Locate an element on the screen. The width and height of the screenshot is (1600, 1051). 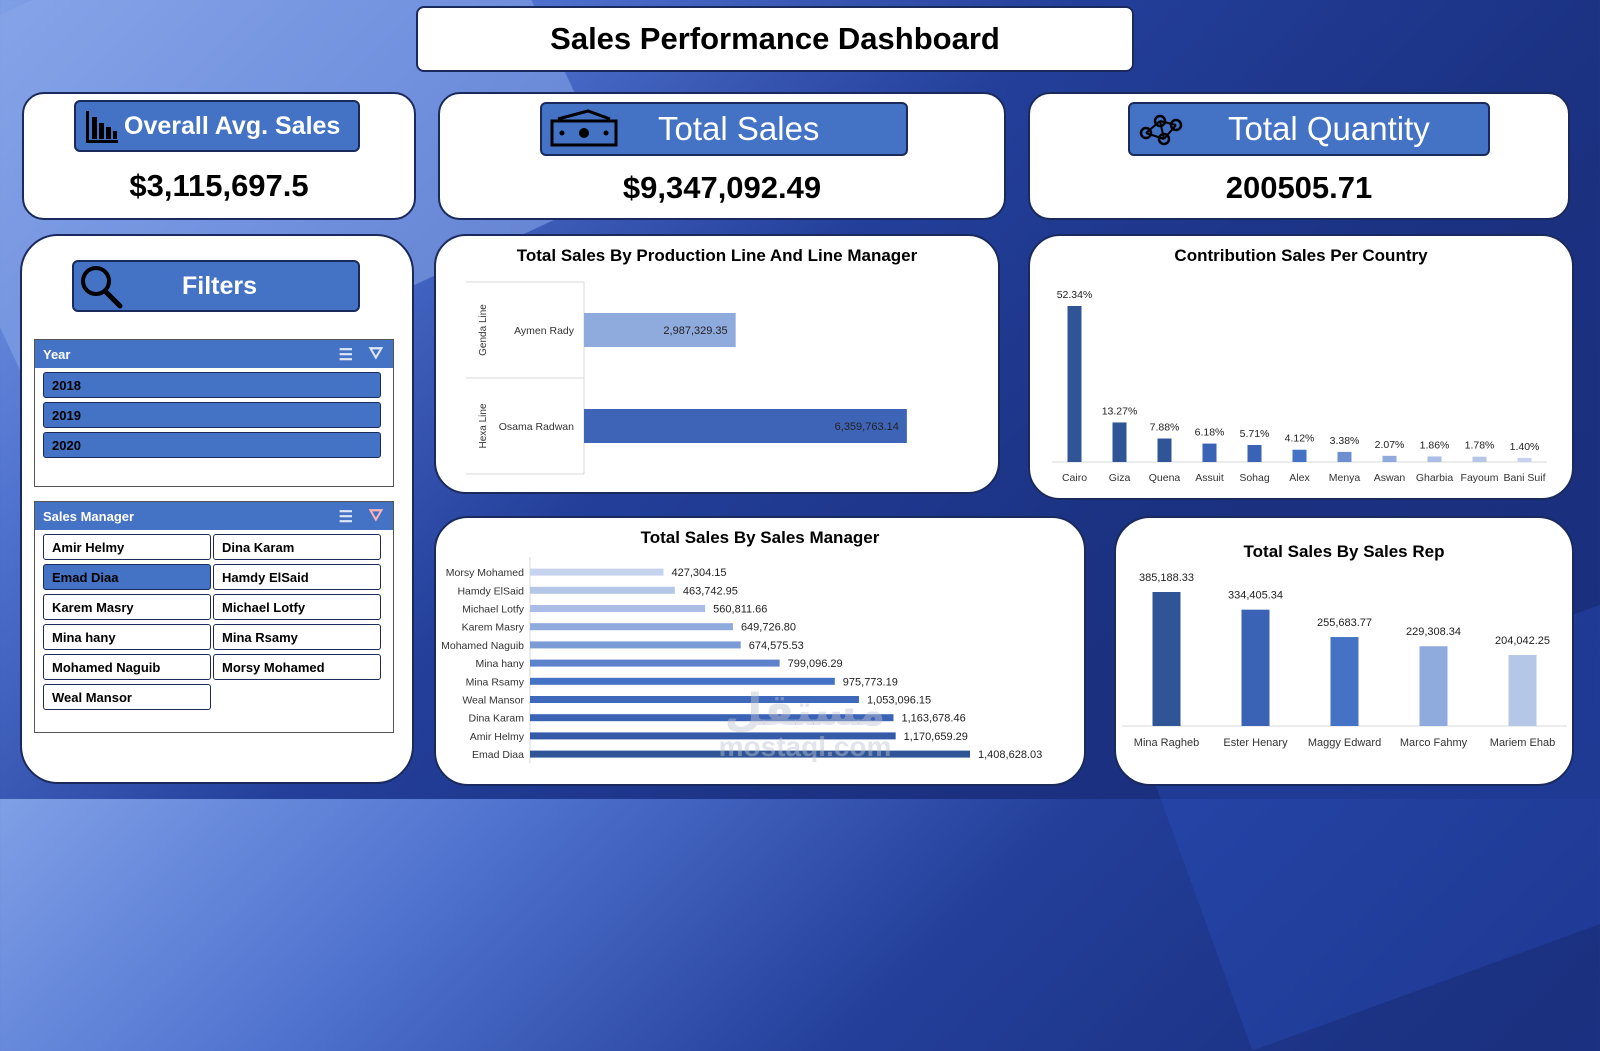
sales-manager-option-dina-karam: Dina Karam is located at coordinates (297, 547).